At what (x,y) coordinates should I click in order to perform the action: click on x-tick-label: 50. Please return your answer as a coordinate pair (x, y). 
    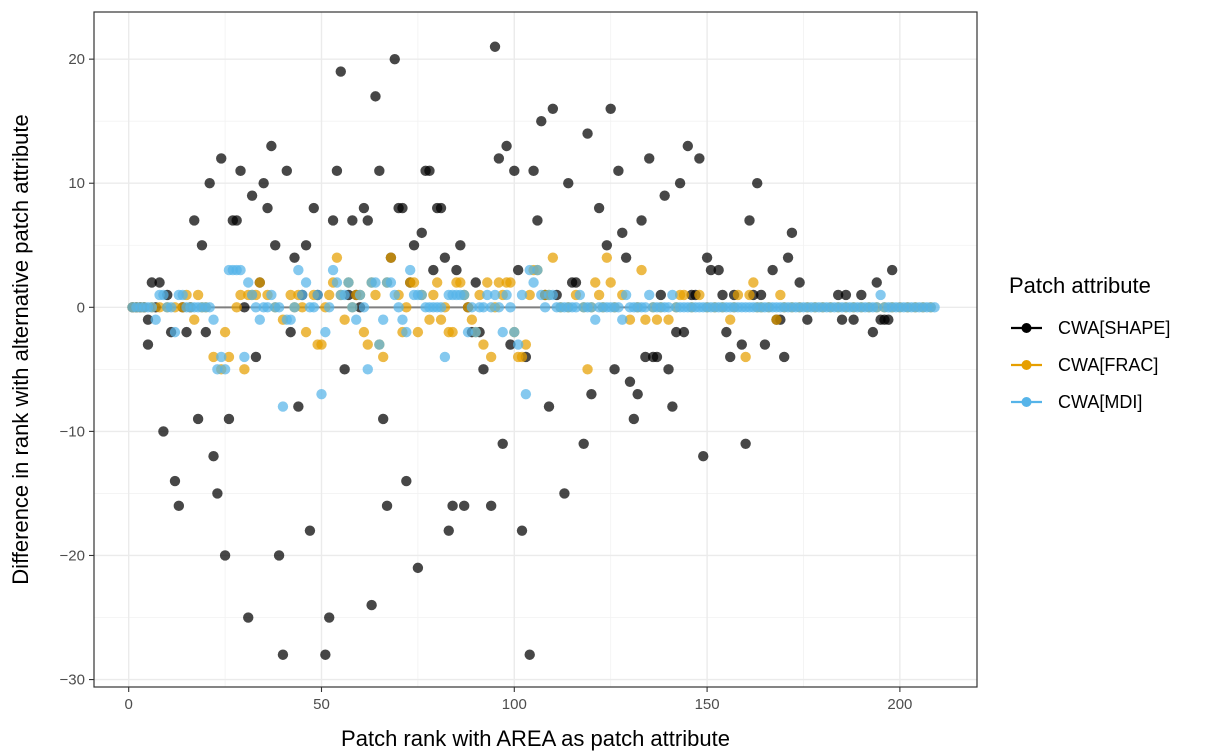
    Looking at the image, I should click on (321, 704).